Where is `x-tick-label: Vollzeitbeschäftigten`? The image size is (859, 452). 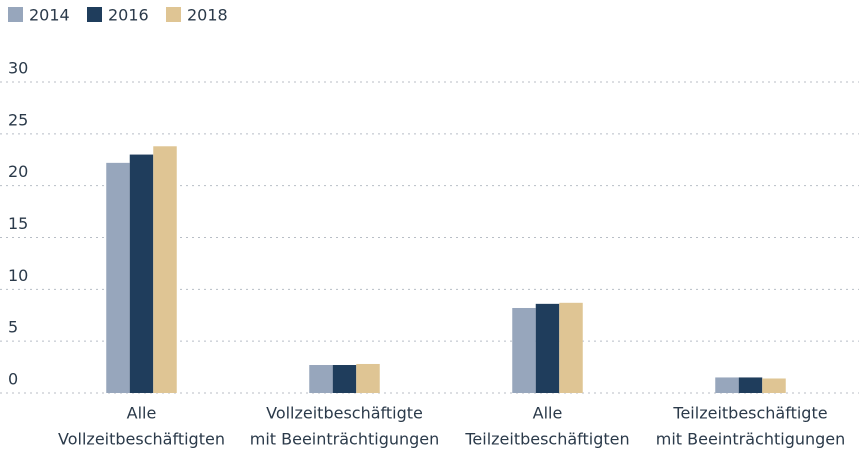
x-tick-label: Vollzeitbeschäftigten is located at coordinates (141, 439).